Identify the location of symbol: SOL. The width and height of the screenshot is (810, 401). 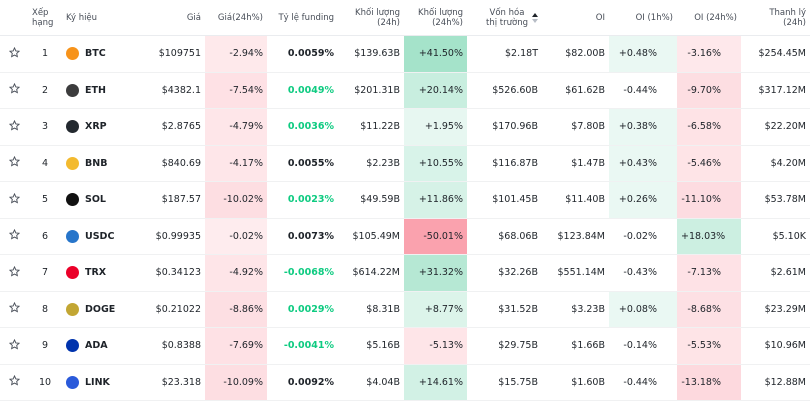
(101, 200).